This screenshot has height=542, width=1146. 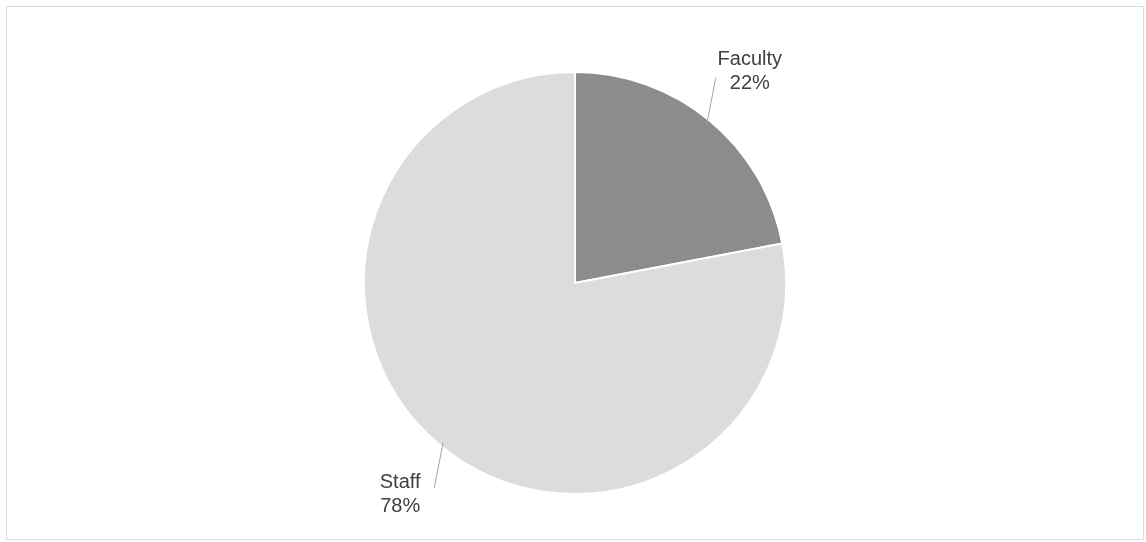 I want to click on slice-label: Faculty, so click(x=750, y=58).